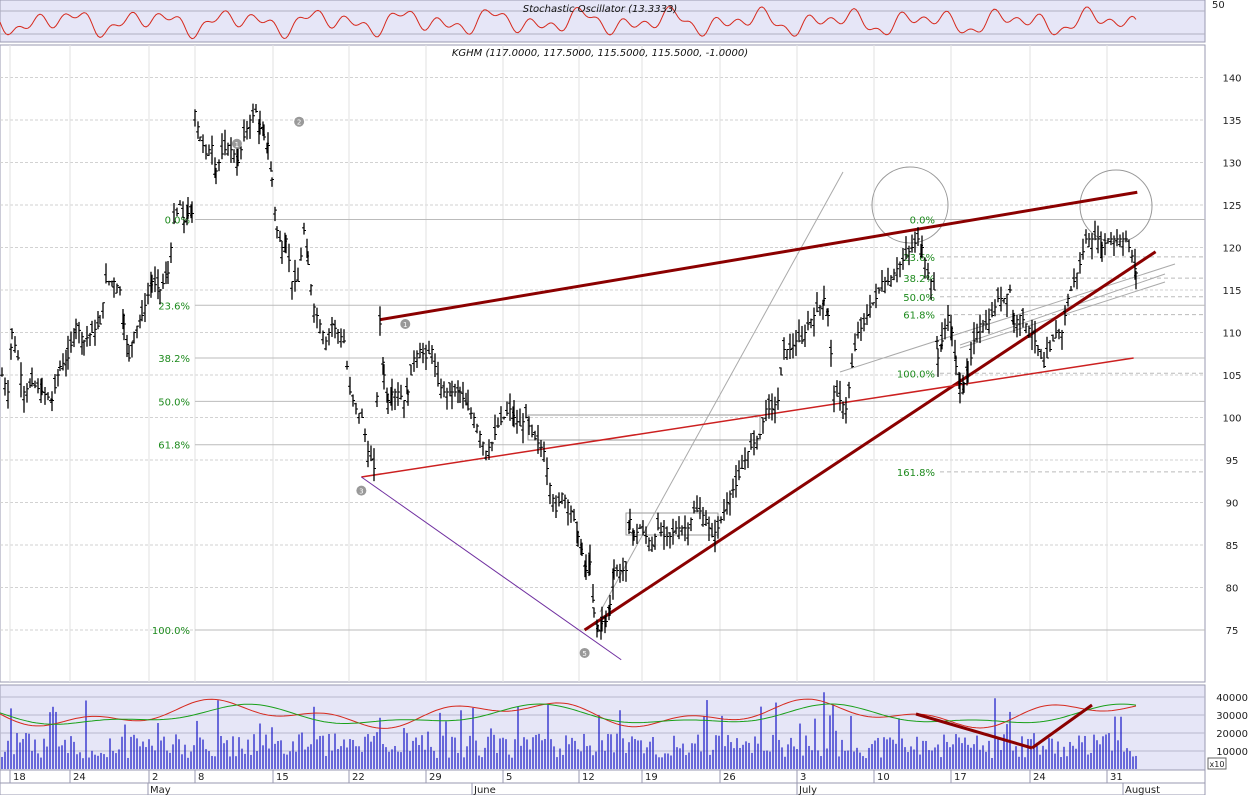 This screenshot has height=795, width=1250. I want to click on date-tick-label: 17, so click(960, 777).